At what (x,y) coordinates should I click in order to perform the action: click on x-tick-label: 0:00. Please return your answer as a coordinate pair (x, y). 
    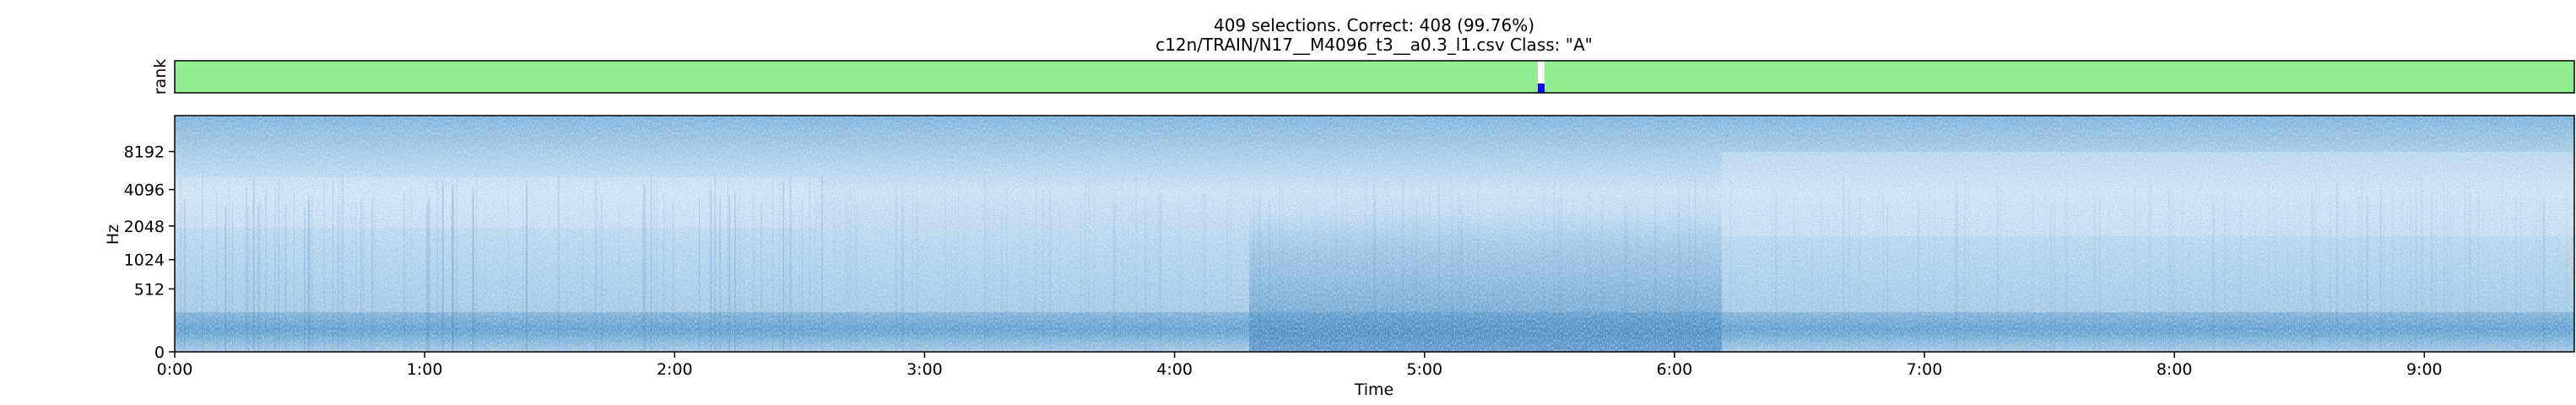
    Looking at the image, I should click on (175, 369).